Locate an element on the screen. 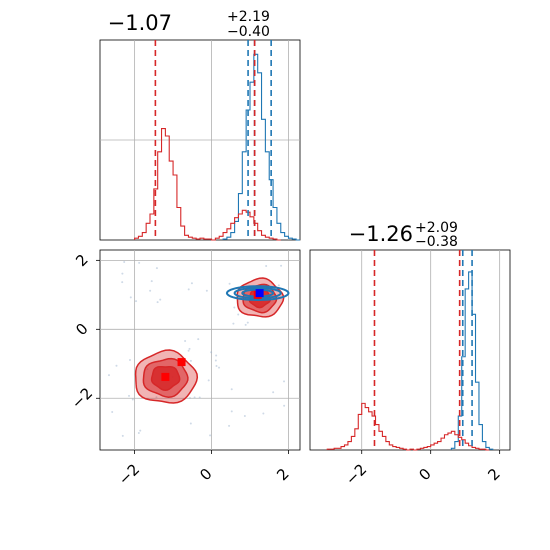 The height and width of the screenshot is (550, 550). xtick-label-p3-2: 2 is located at coordinates (493, 474).